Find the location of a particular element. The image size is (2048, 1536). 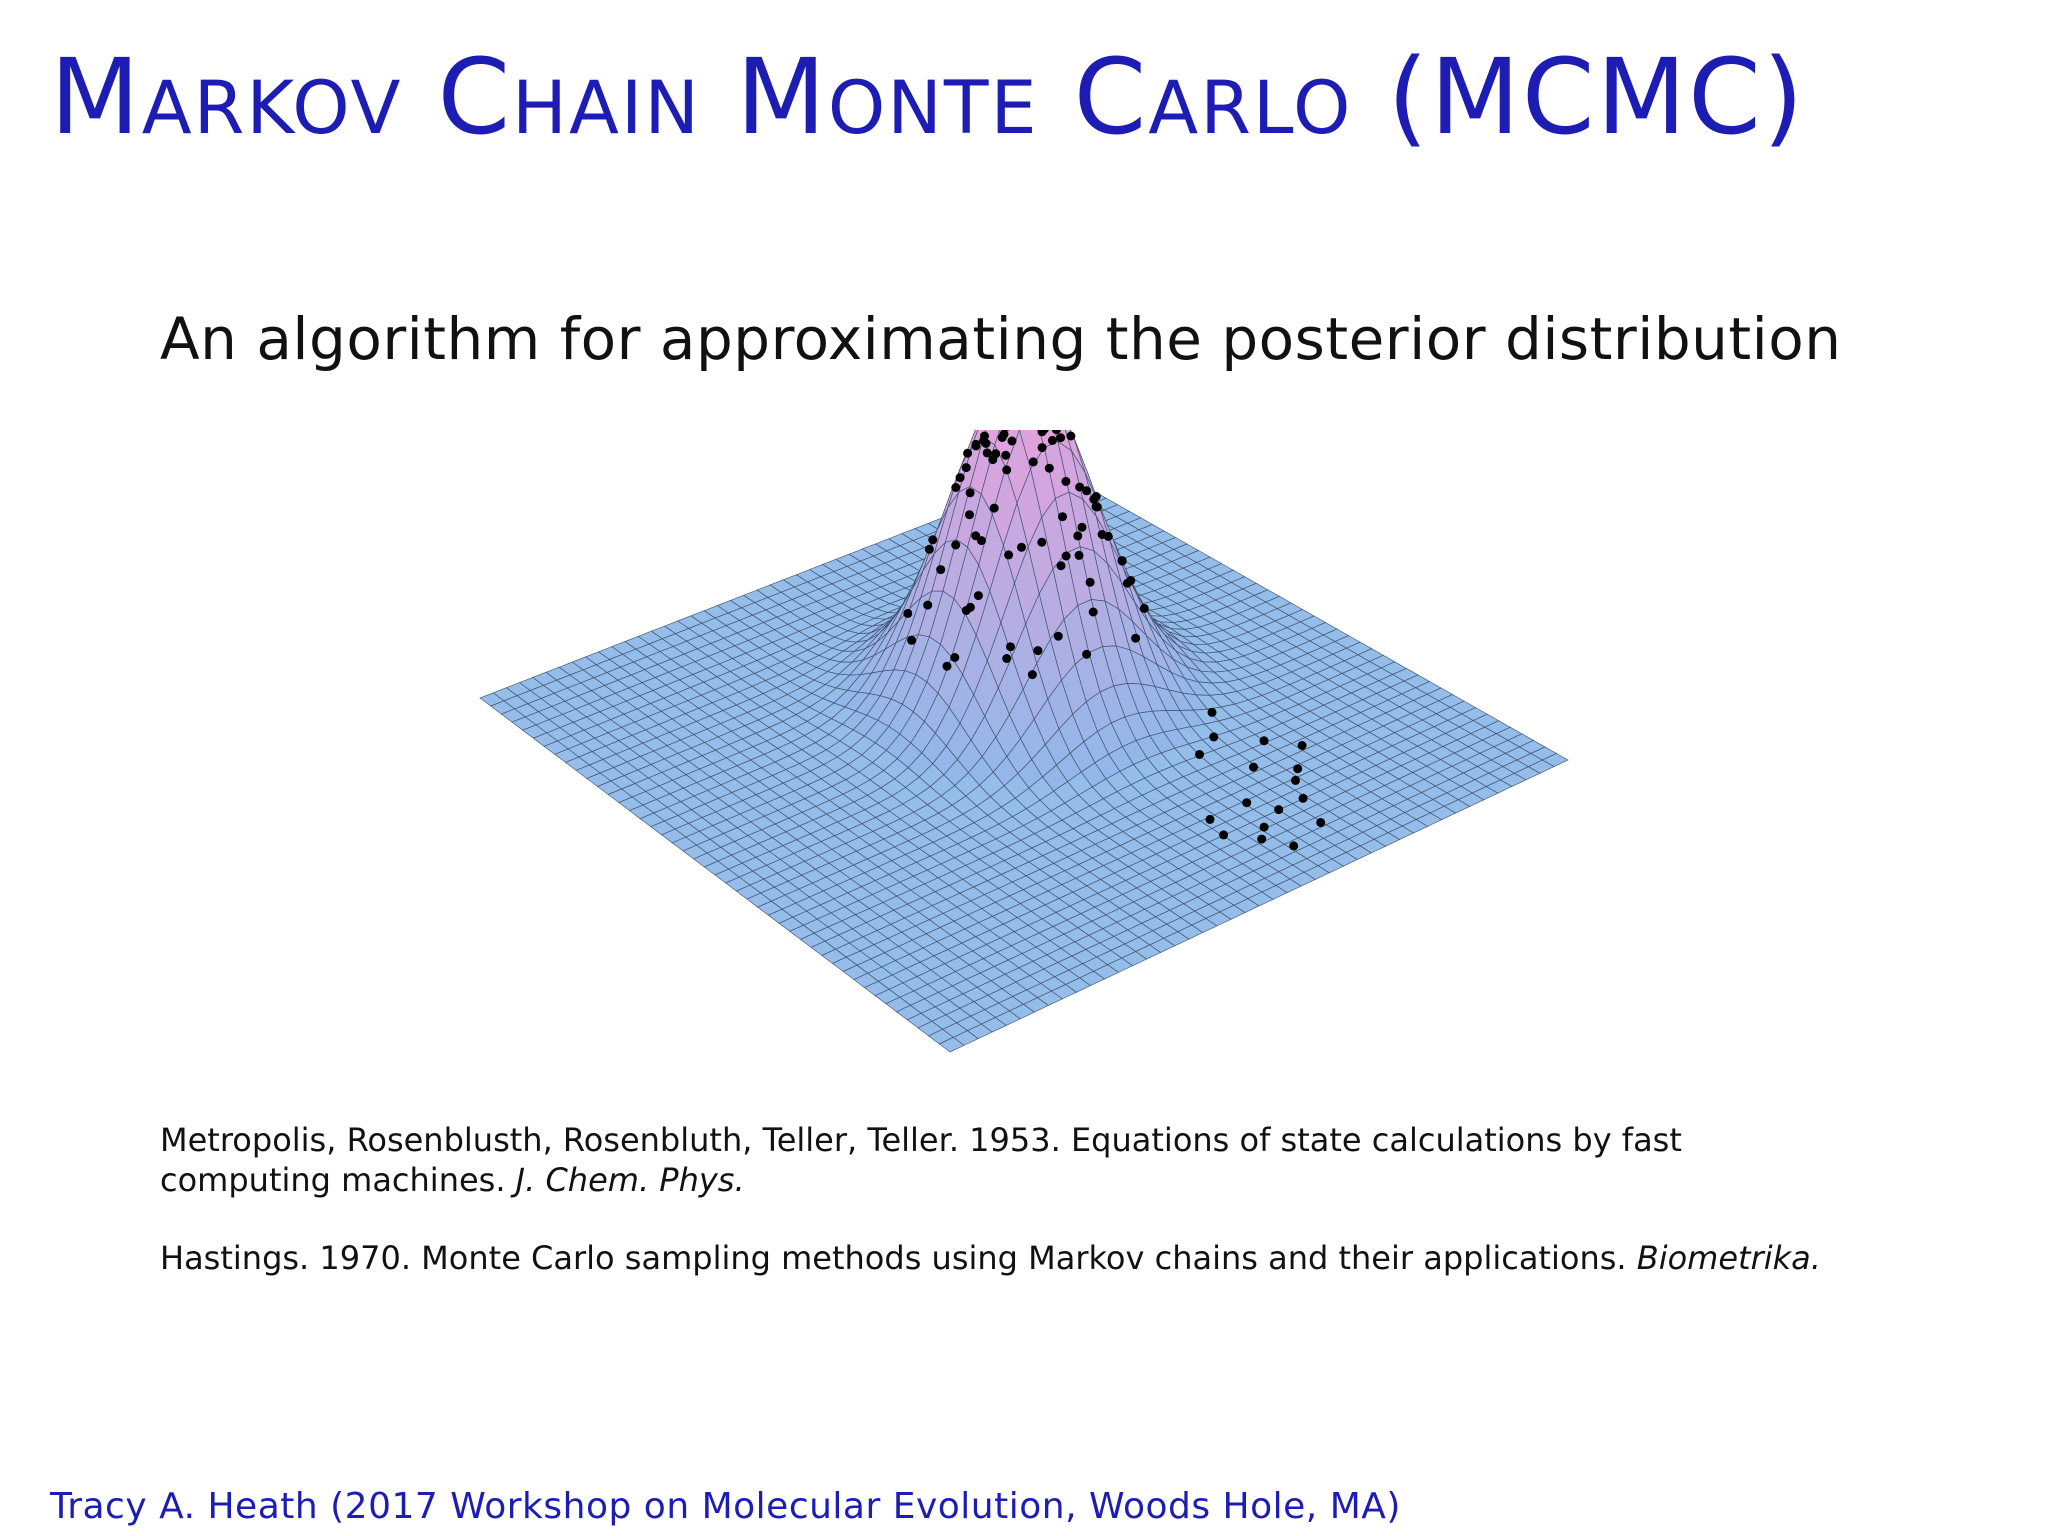

slide-title: Markov Chain Monte Carlo (MCMC) is located at coordinates (928, 97).